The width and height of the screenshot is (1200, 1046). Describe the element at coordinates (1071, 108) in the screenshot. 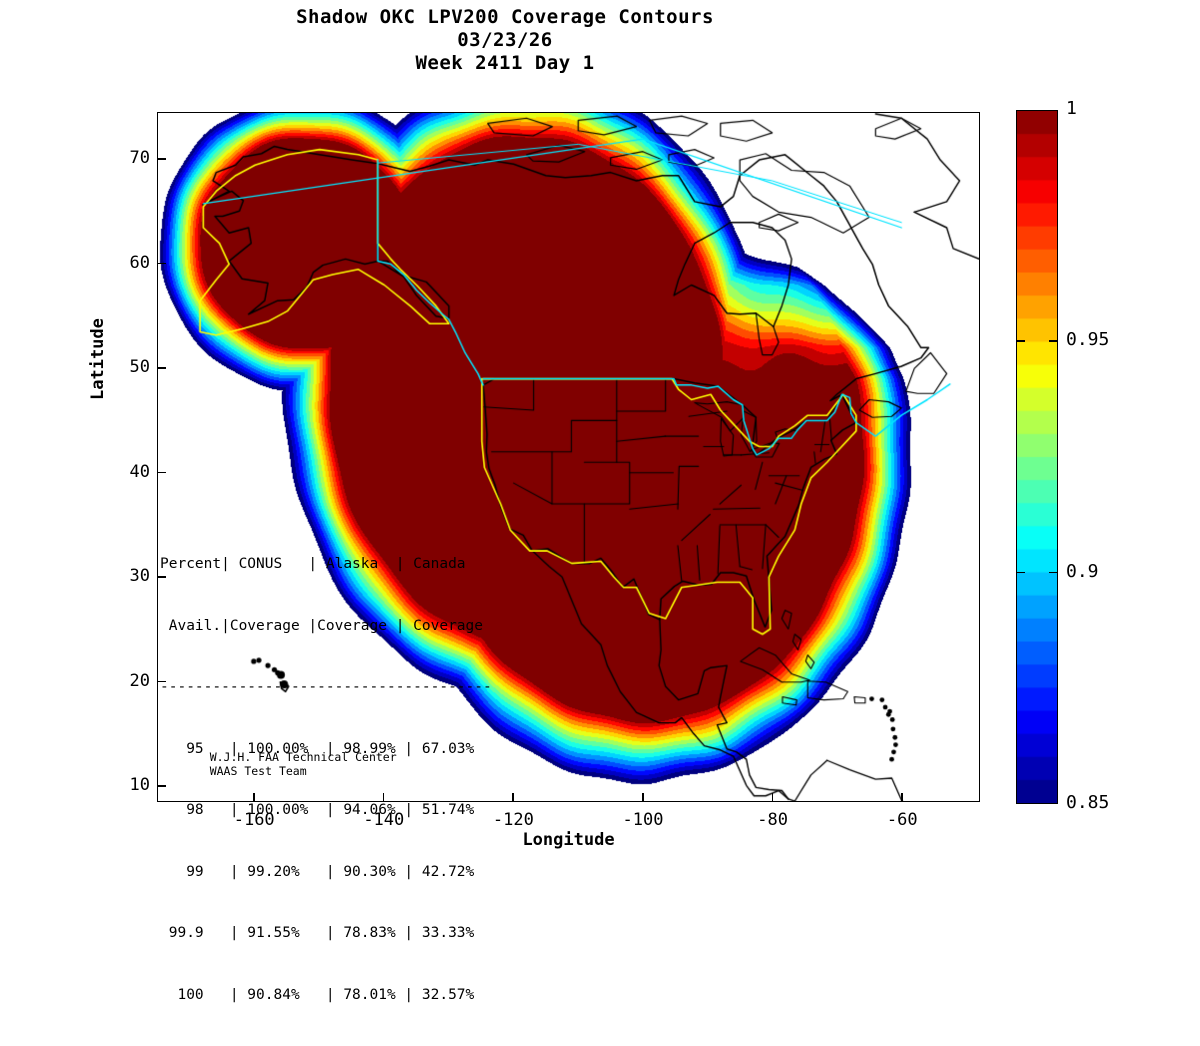

I see `colorbar-tick-label: 1` at that location.